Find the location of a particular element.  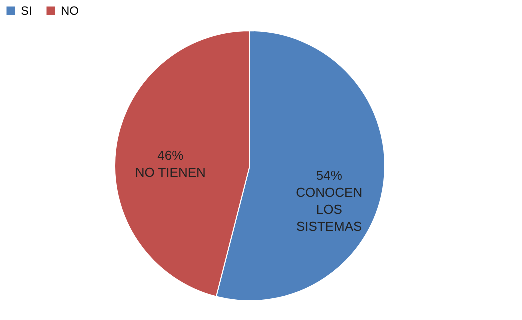

data-label: 54% CONOCEN LOS SISTEMAS is located at coordinates (329, 201).